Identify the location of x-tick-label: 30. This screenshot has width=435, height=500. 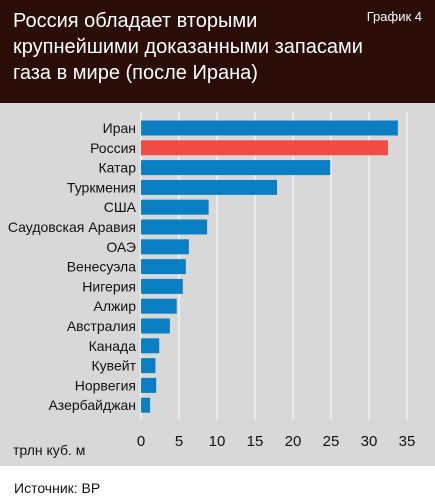
(369, 441).